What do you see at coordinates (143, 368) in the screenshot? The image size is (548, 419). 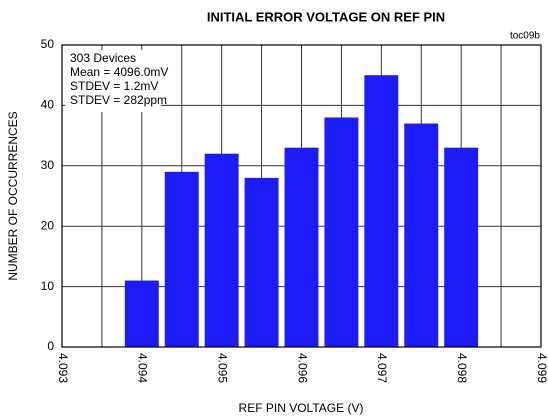 I see `x-tick-label: 4.094` at bounding box center [143, 368].